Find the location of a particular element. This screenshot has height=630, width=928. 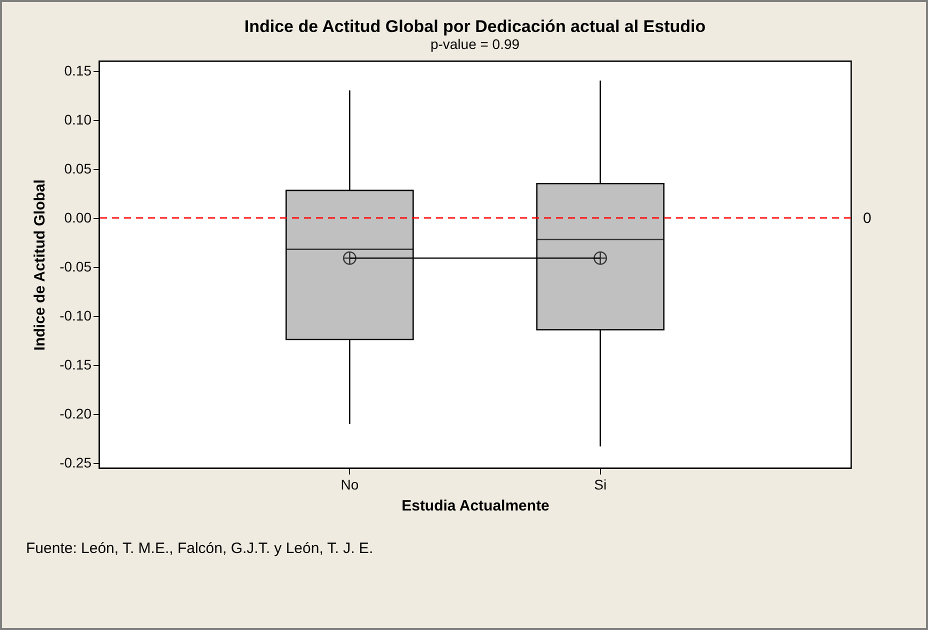

y-tick-label: -0.05 is located at coordinates (76, 266).